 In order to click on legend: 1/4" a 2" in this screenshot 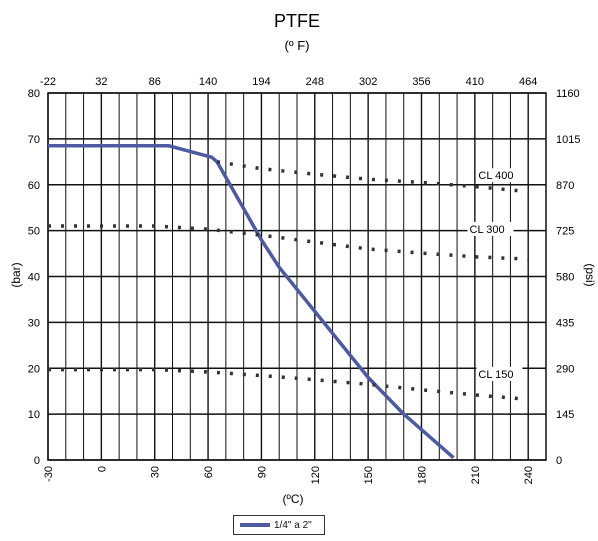, I will do `click(279, 525)`.